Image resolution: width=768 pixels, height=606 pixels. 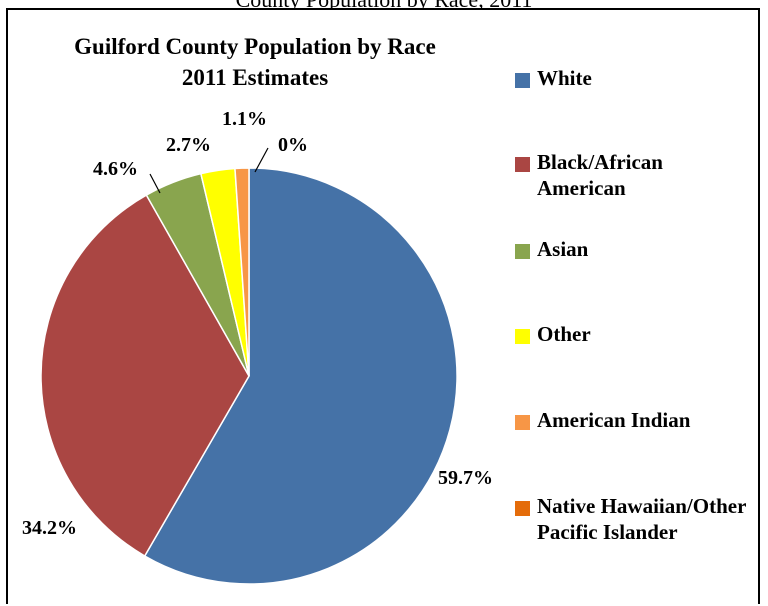 What do you see at coordinates (255, 77) in the screenshot?
I see `chart-subtitle: 2011 Estimates` at bounding box center [255, 77].